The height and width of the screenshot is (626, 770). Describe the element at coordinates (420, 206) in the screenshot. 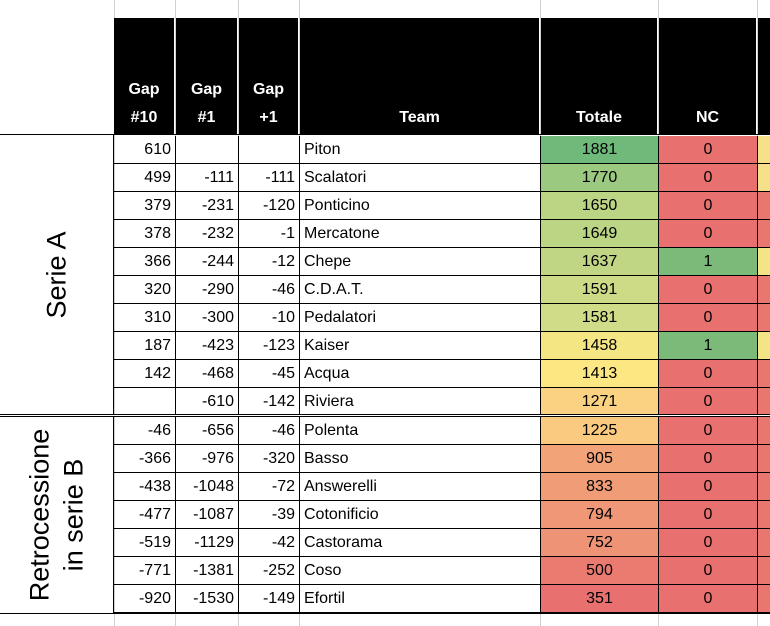

I see `cell-team: Ponticino` at that location.